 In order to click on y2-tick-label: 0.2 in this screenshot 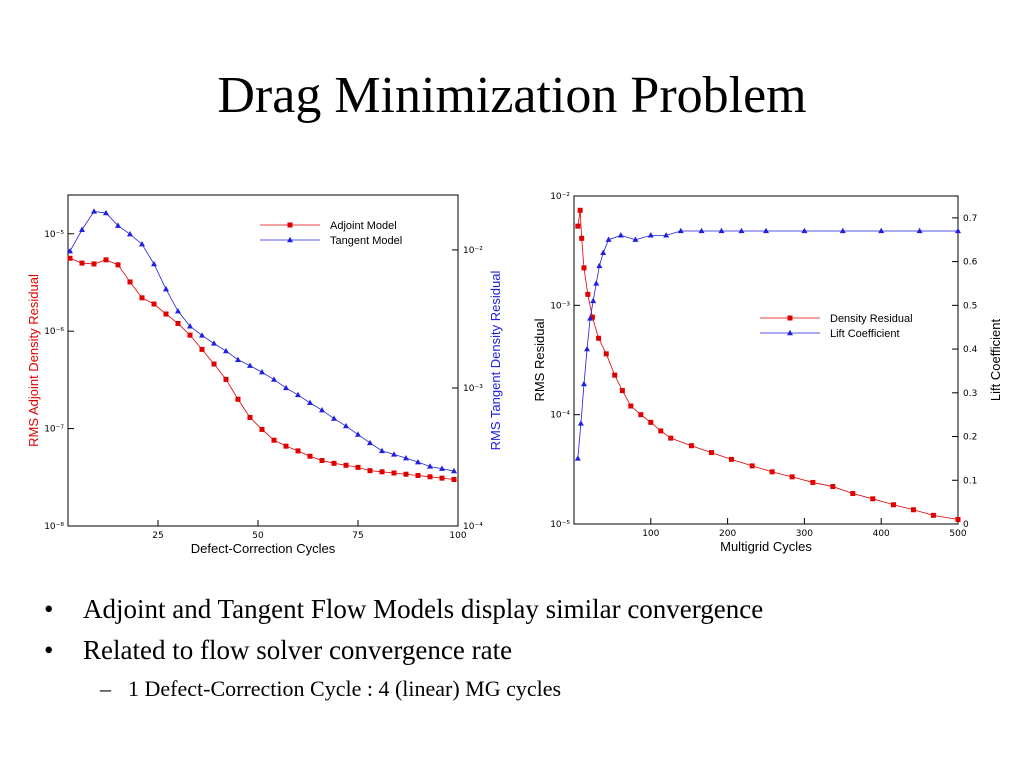, I will do `click(970, 438)`.